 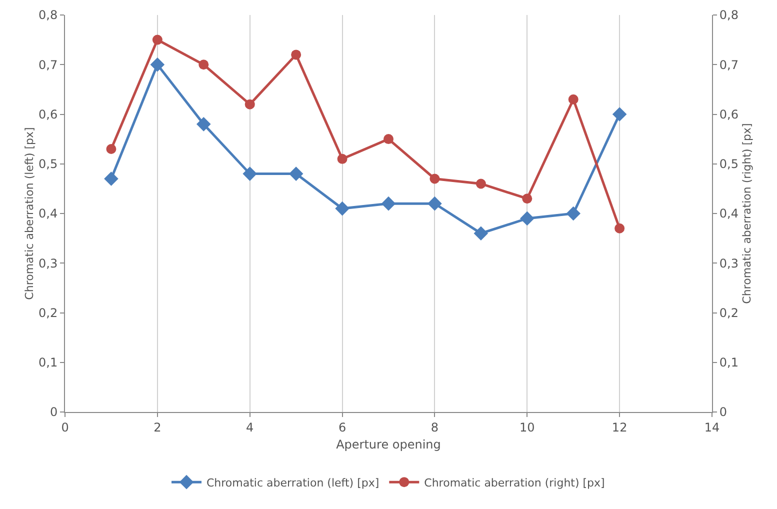 I want to click on x-tick-label: 10, so click(x=527, y=427).